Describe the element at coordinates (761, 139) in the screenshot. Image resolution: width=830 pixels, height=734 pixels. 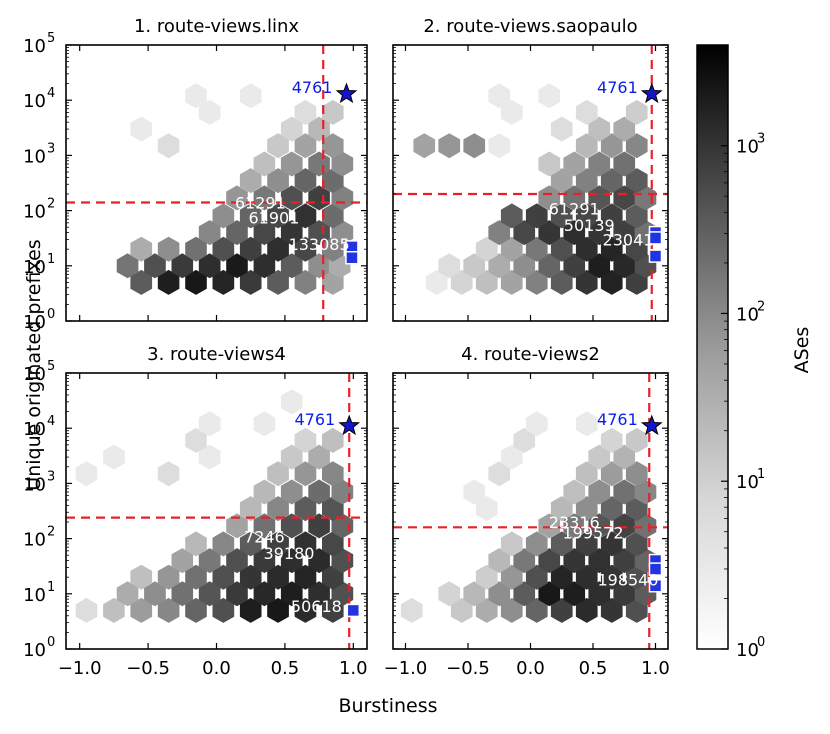
I see `colorbar-tick-exponent: 3` at that location.